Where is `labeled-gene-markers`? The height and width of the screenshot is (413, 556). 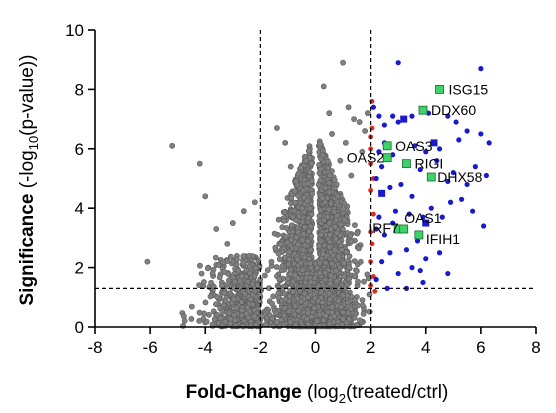 labeled-gene-markers is located at coordinates (413, 162).